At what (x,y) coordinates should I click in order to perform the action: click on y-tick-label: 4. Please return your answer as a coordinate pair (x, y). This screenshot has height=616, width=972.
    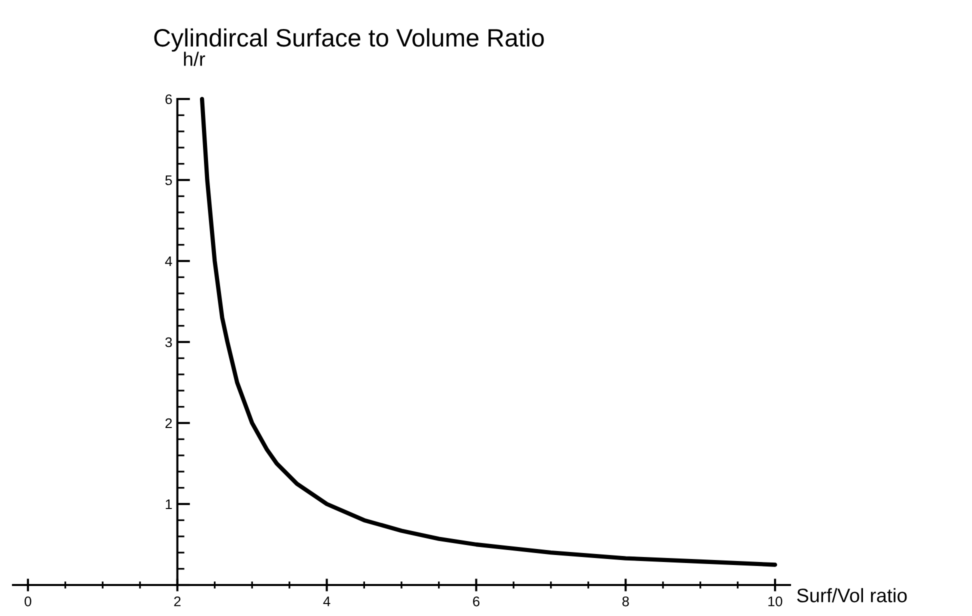
    Looking at the image, I should click on (168, 261).